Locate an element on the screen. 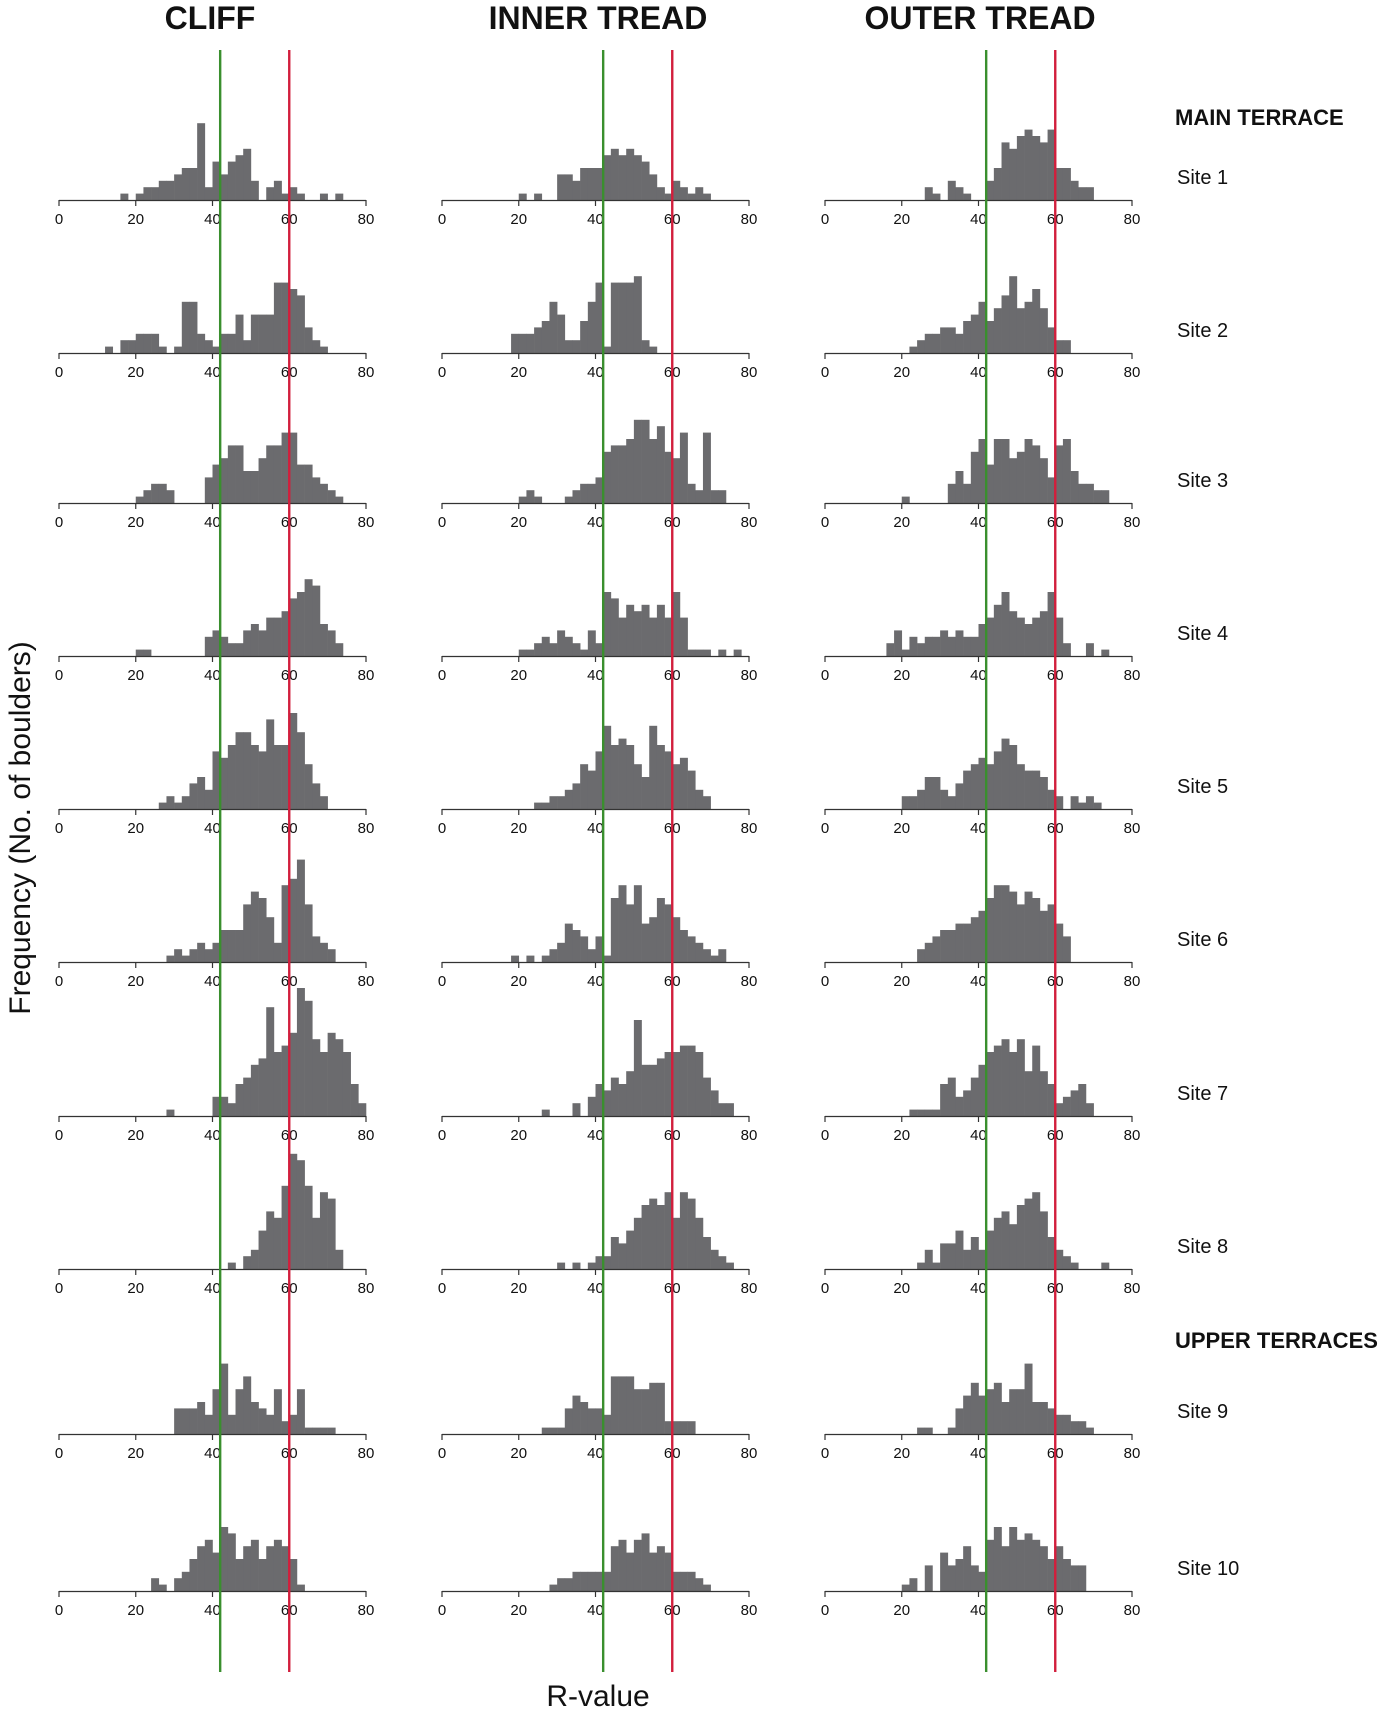  column-title-inner-tread: INNER TREAD is located at coordinates (598, 18).